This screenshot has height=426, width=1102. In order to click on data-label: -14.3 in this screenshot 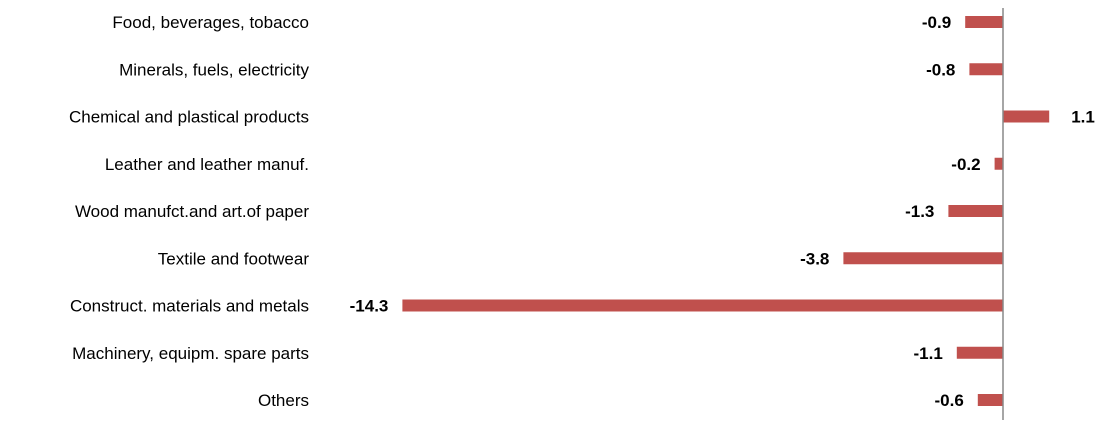, I will do `click(369, 306)`.